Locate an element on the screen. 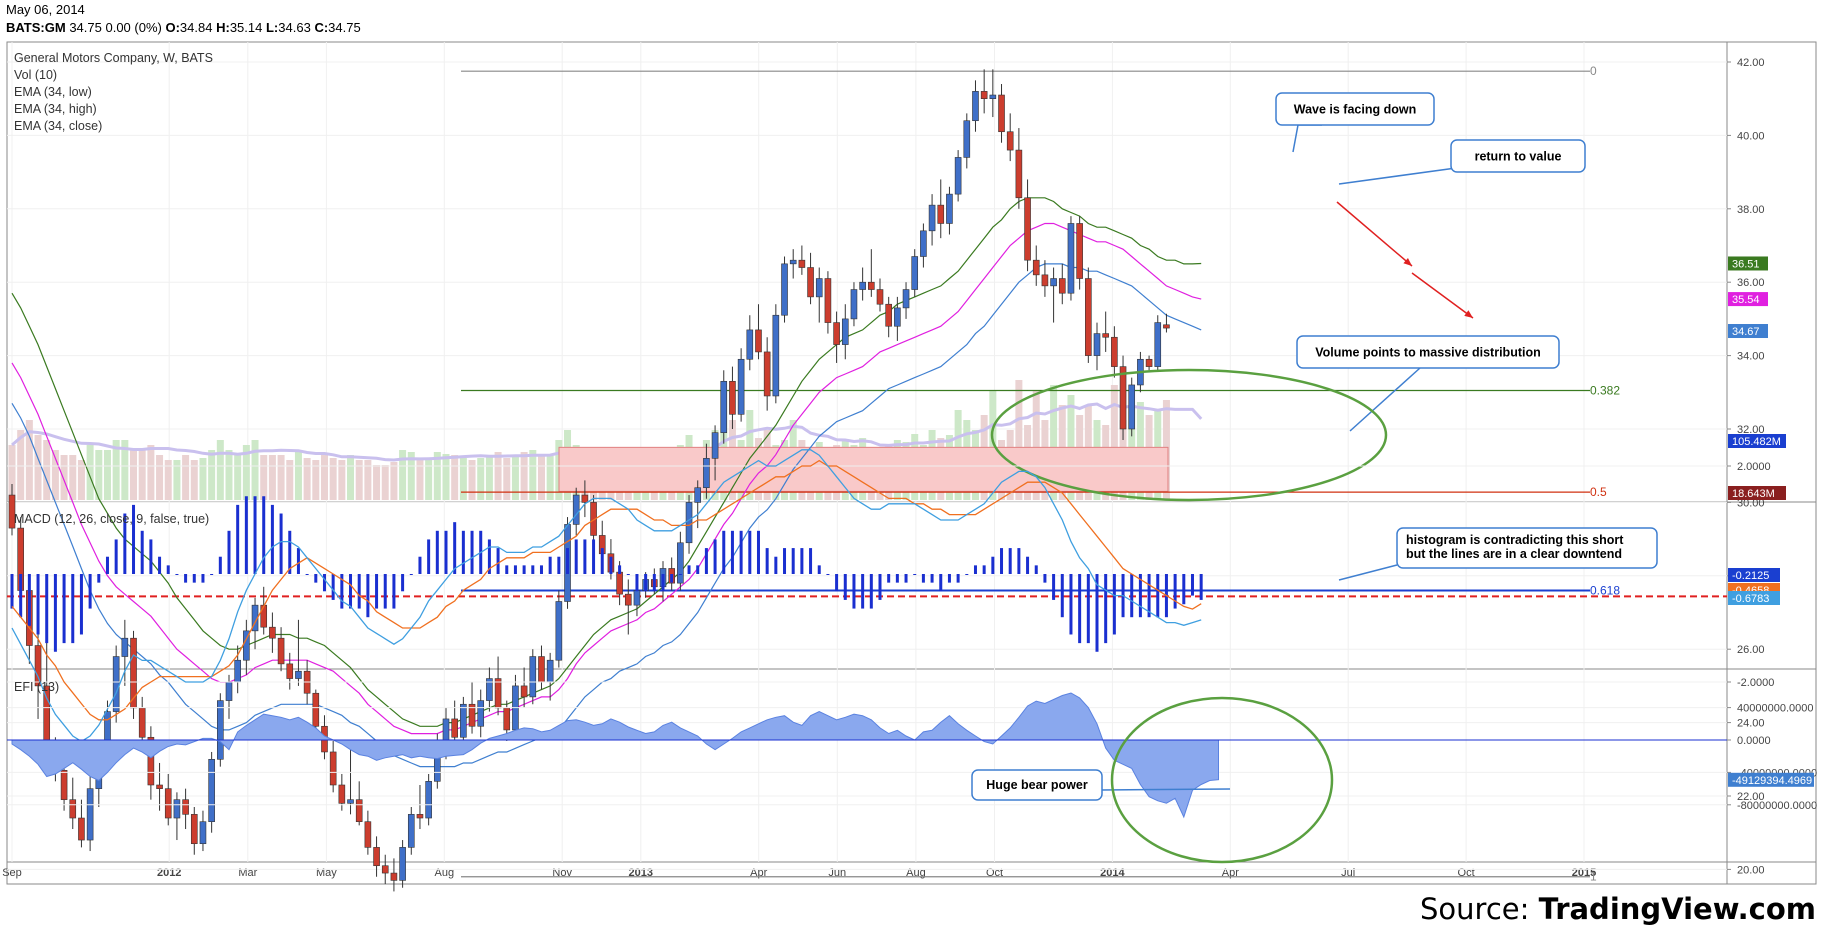 This screenshot has width=1824, height=945. header-low: 34.63 is located at coordinates (294, 27).